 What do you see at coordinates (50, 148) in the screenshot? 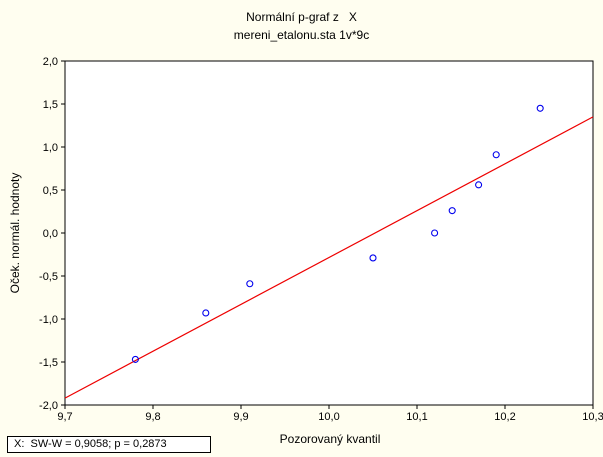
I see `y-tick-label: 1,0` at bounding box center [50, 148].